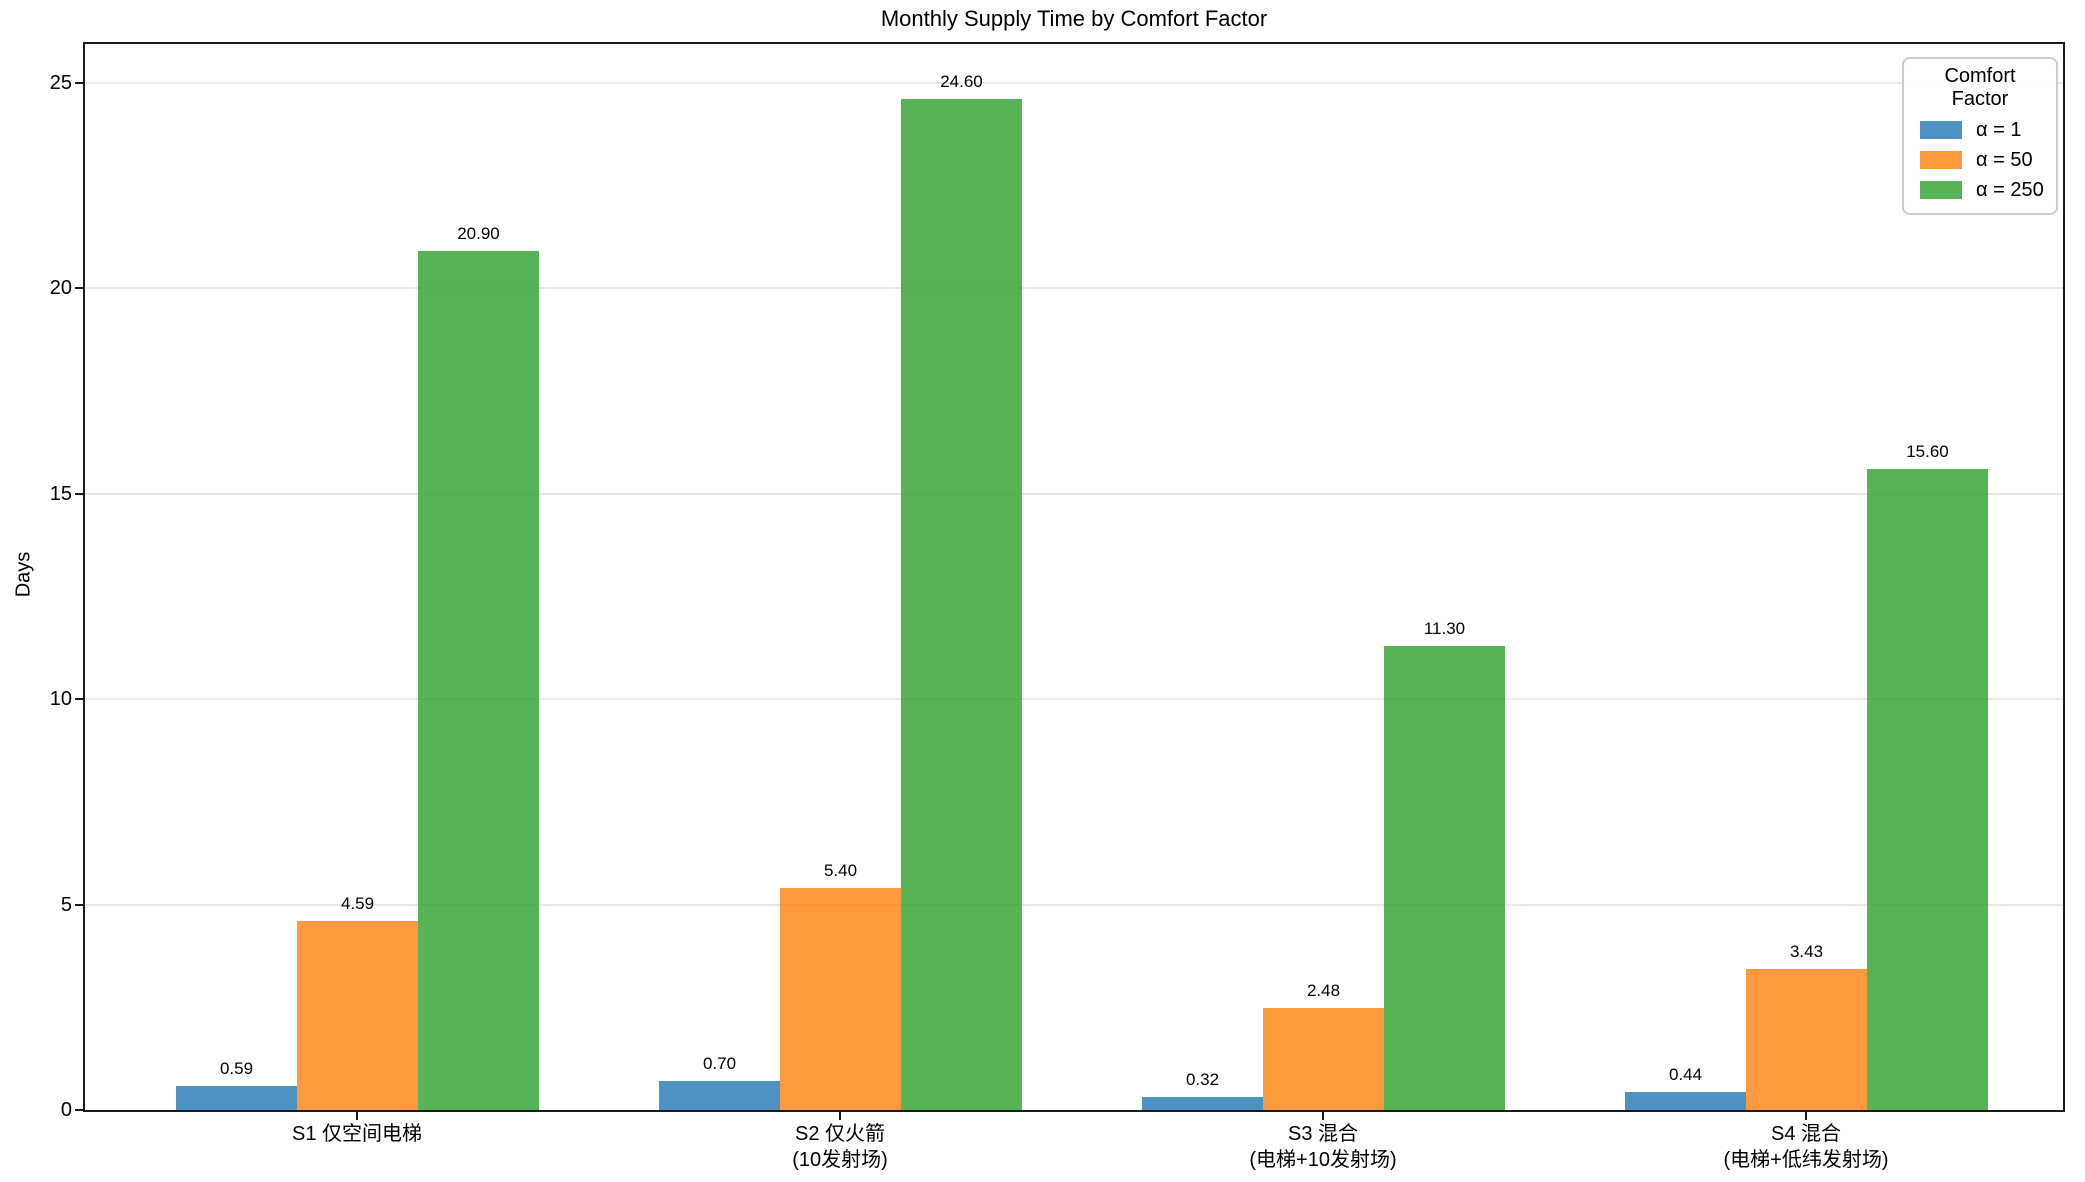 The image size is (2085, 1182). What do you see at coordinates (1927, 451) in the screenshot?
I see `bar-value-label: 15.60` at bounding box center [1927, 451].